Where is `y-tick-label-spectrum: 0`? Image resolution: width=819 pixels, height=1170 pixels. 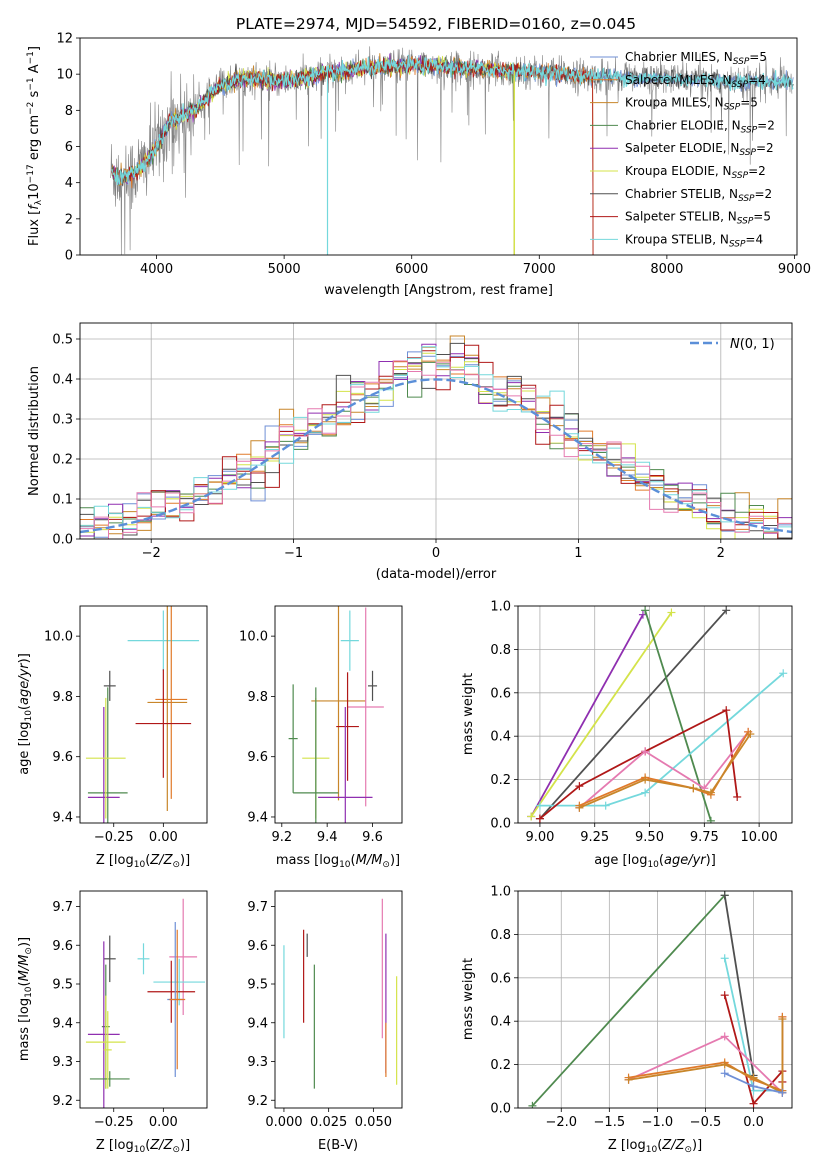 y-tick-label-spectrum: 0 is located at coordinates (69, 256).